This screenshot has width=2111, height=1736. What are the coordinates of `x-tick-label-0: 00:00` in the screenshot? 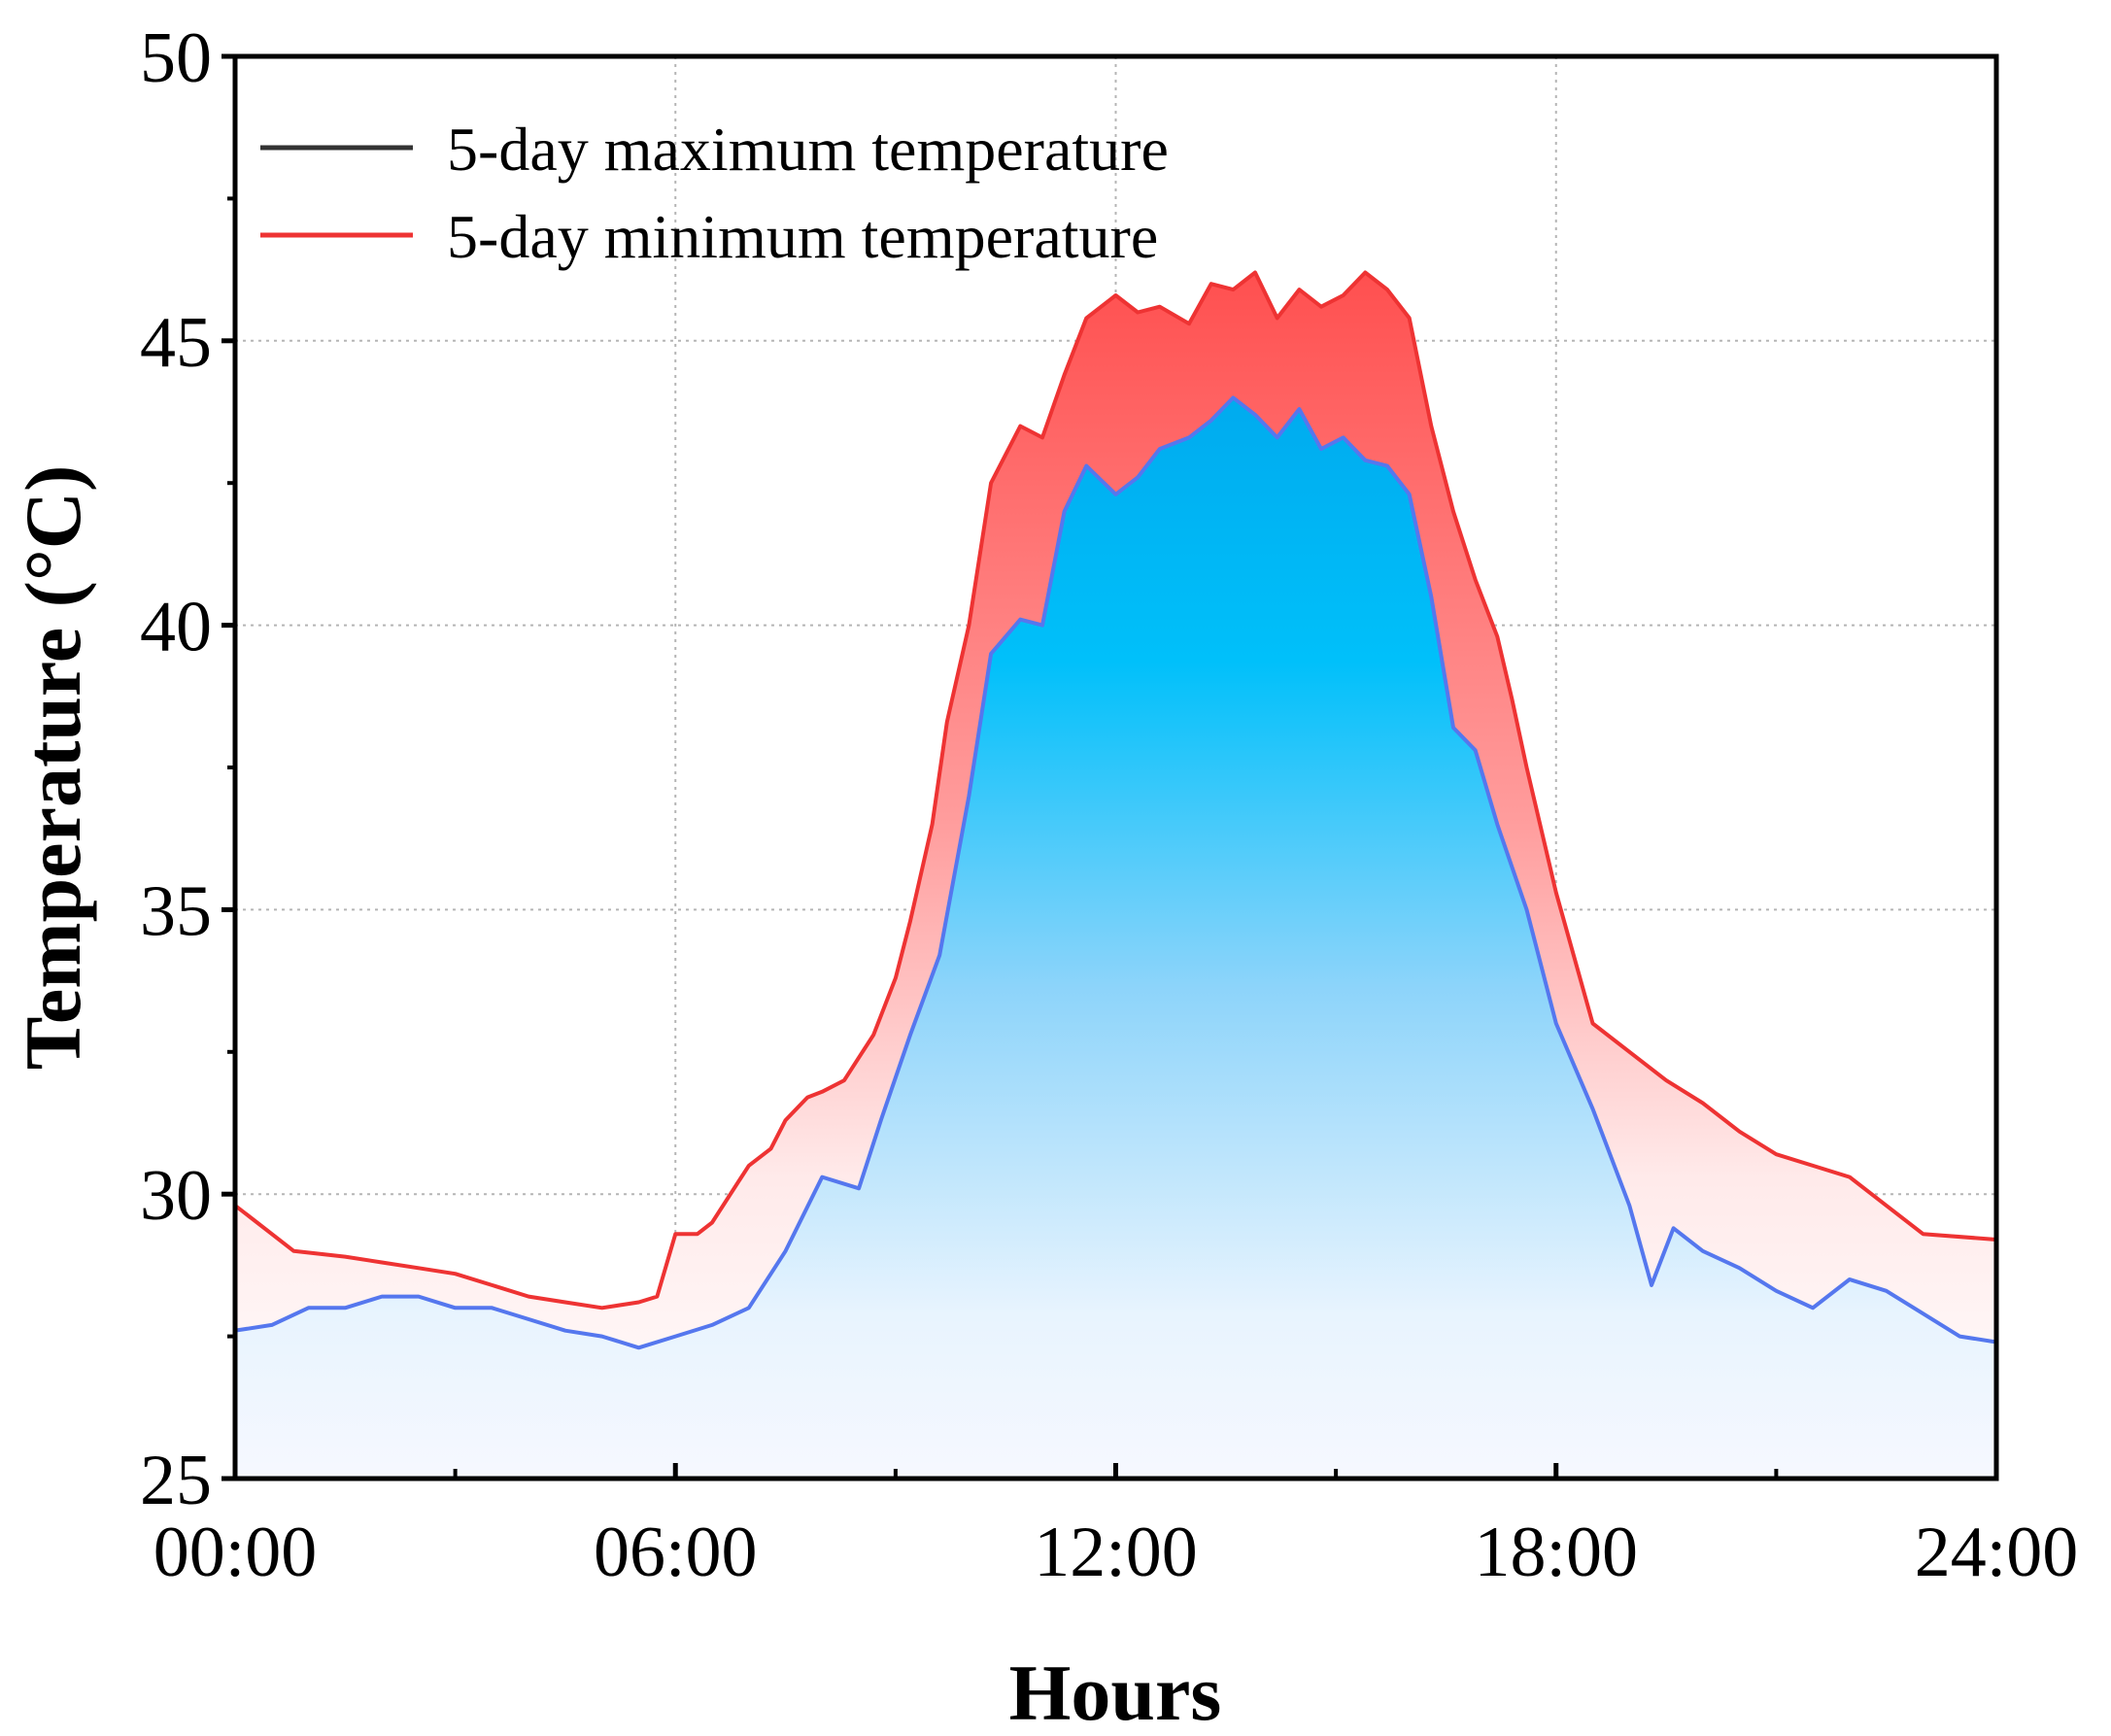 It's located at (235, 1552).